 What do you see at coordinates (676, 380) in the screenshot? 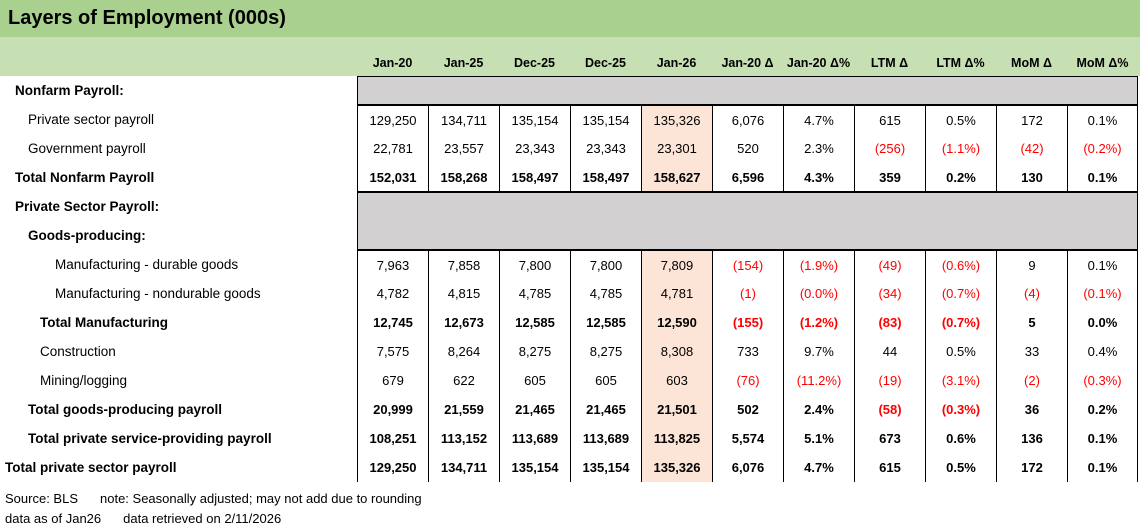
I see `value-cell: 603` at bounding box center [676, 380].